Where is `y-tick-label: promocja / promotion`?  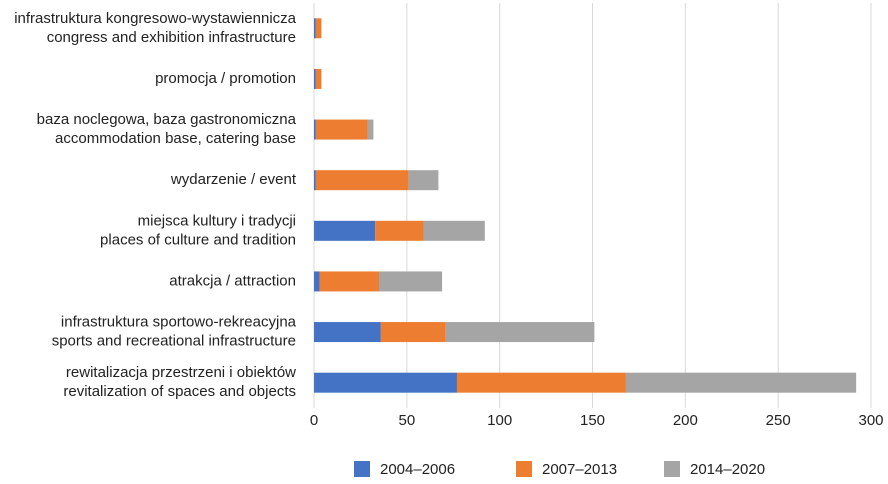 y-tick-label: promocja / promotion is located at coordinates (225, 78).